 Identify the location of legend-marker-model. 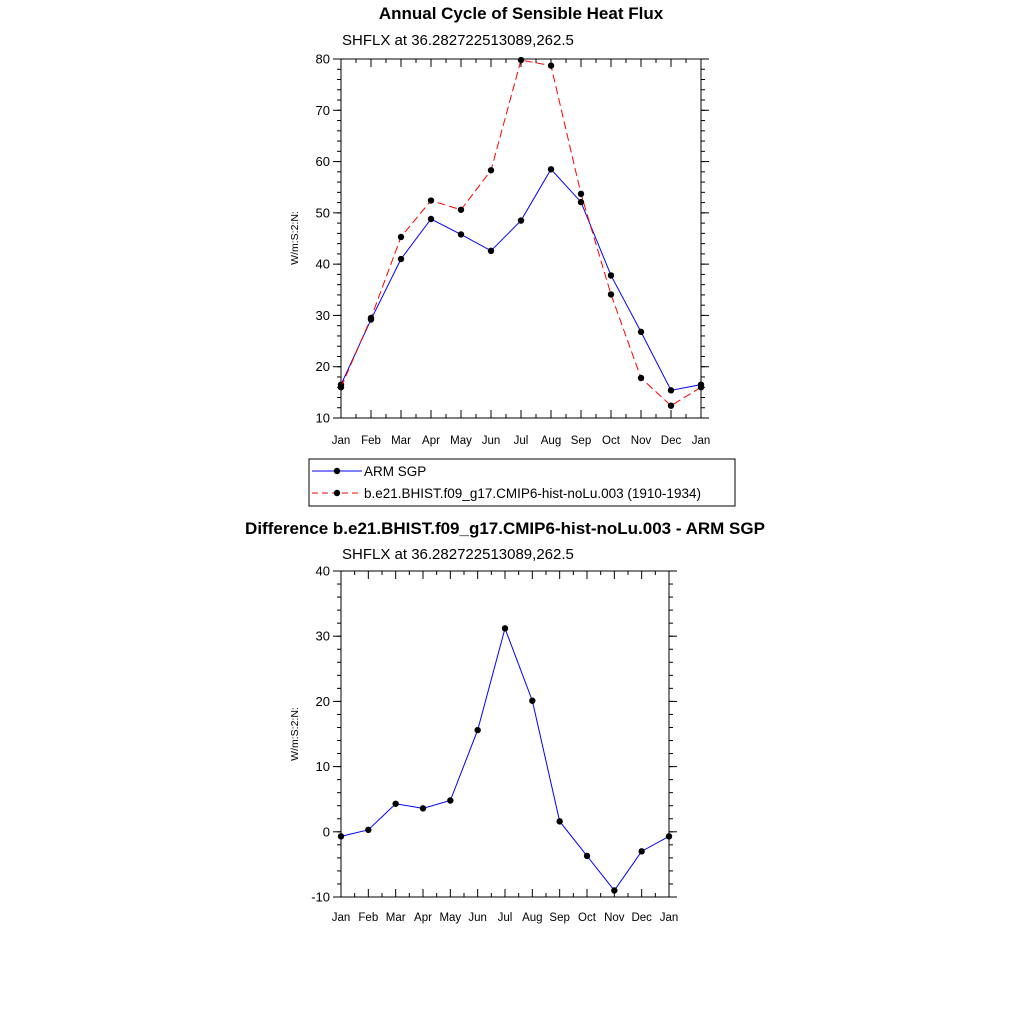
(337, 493).